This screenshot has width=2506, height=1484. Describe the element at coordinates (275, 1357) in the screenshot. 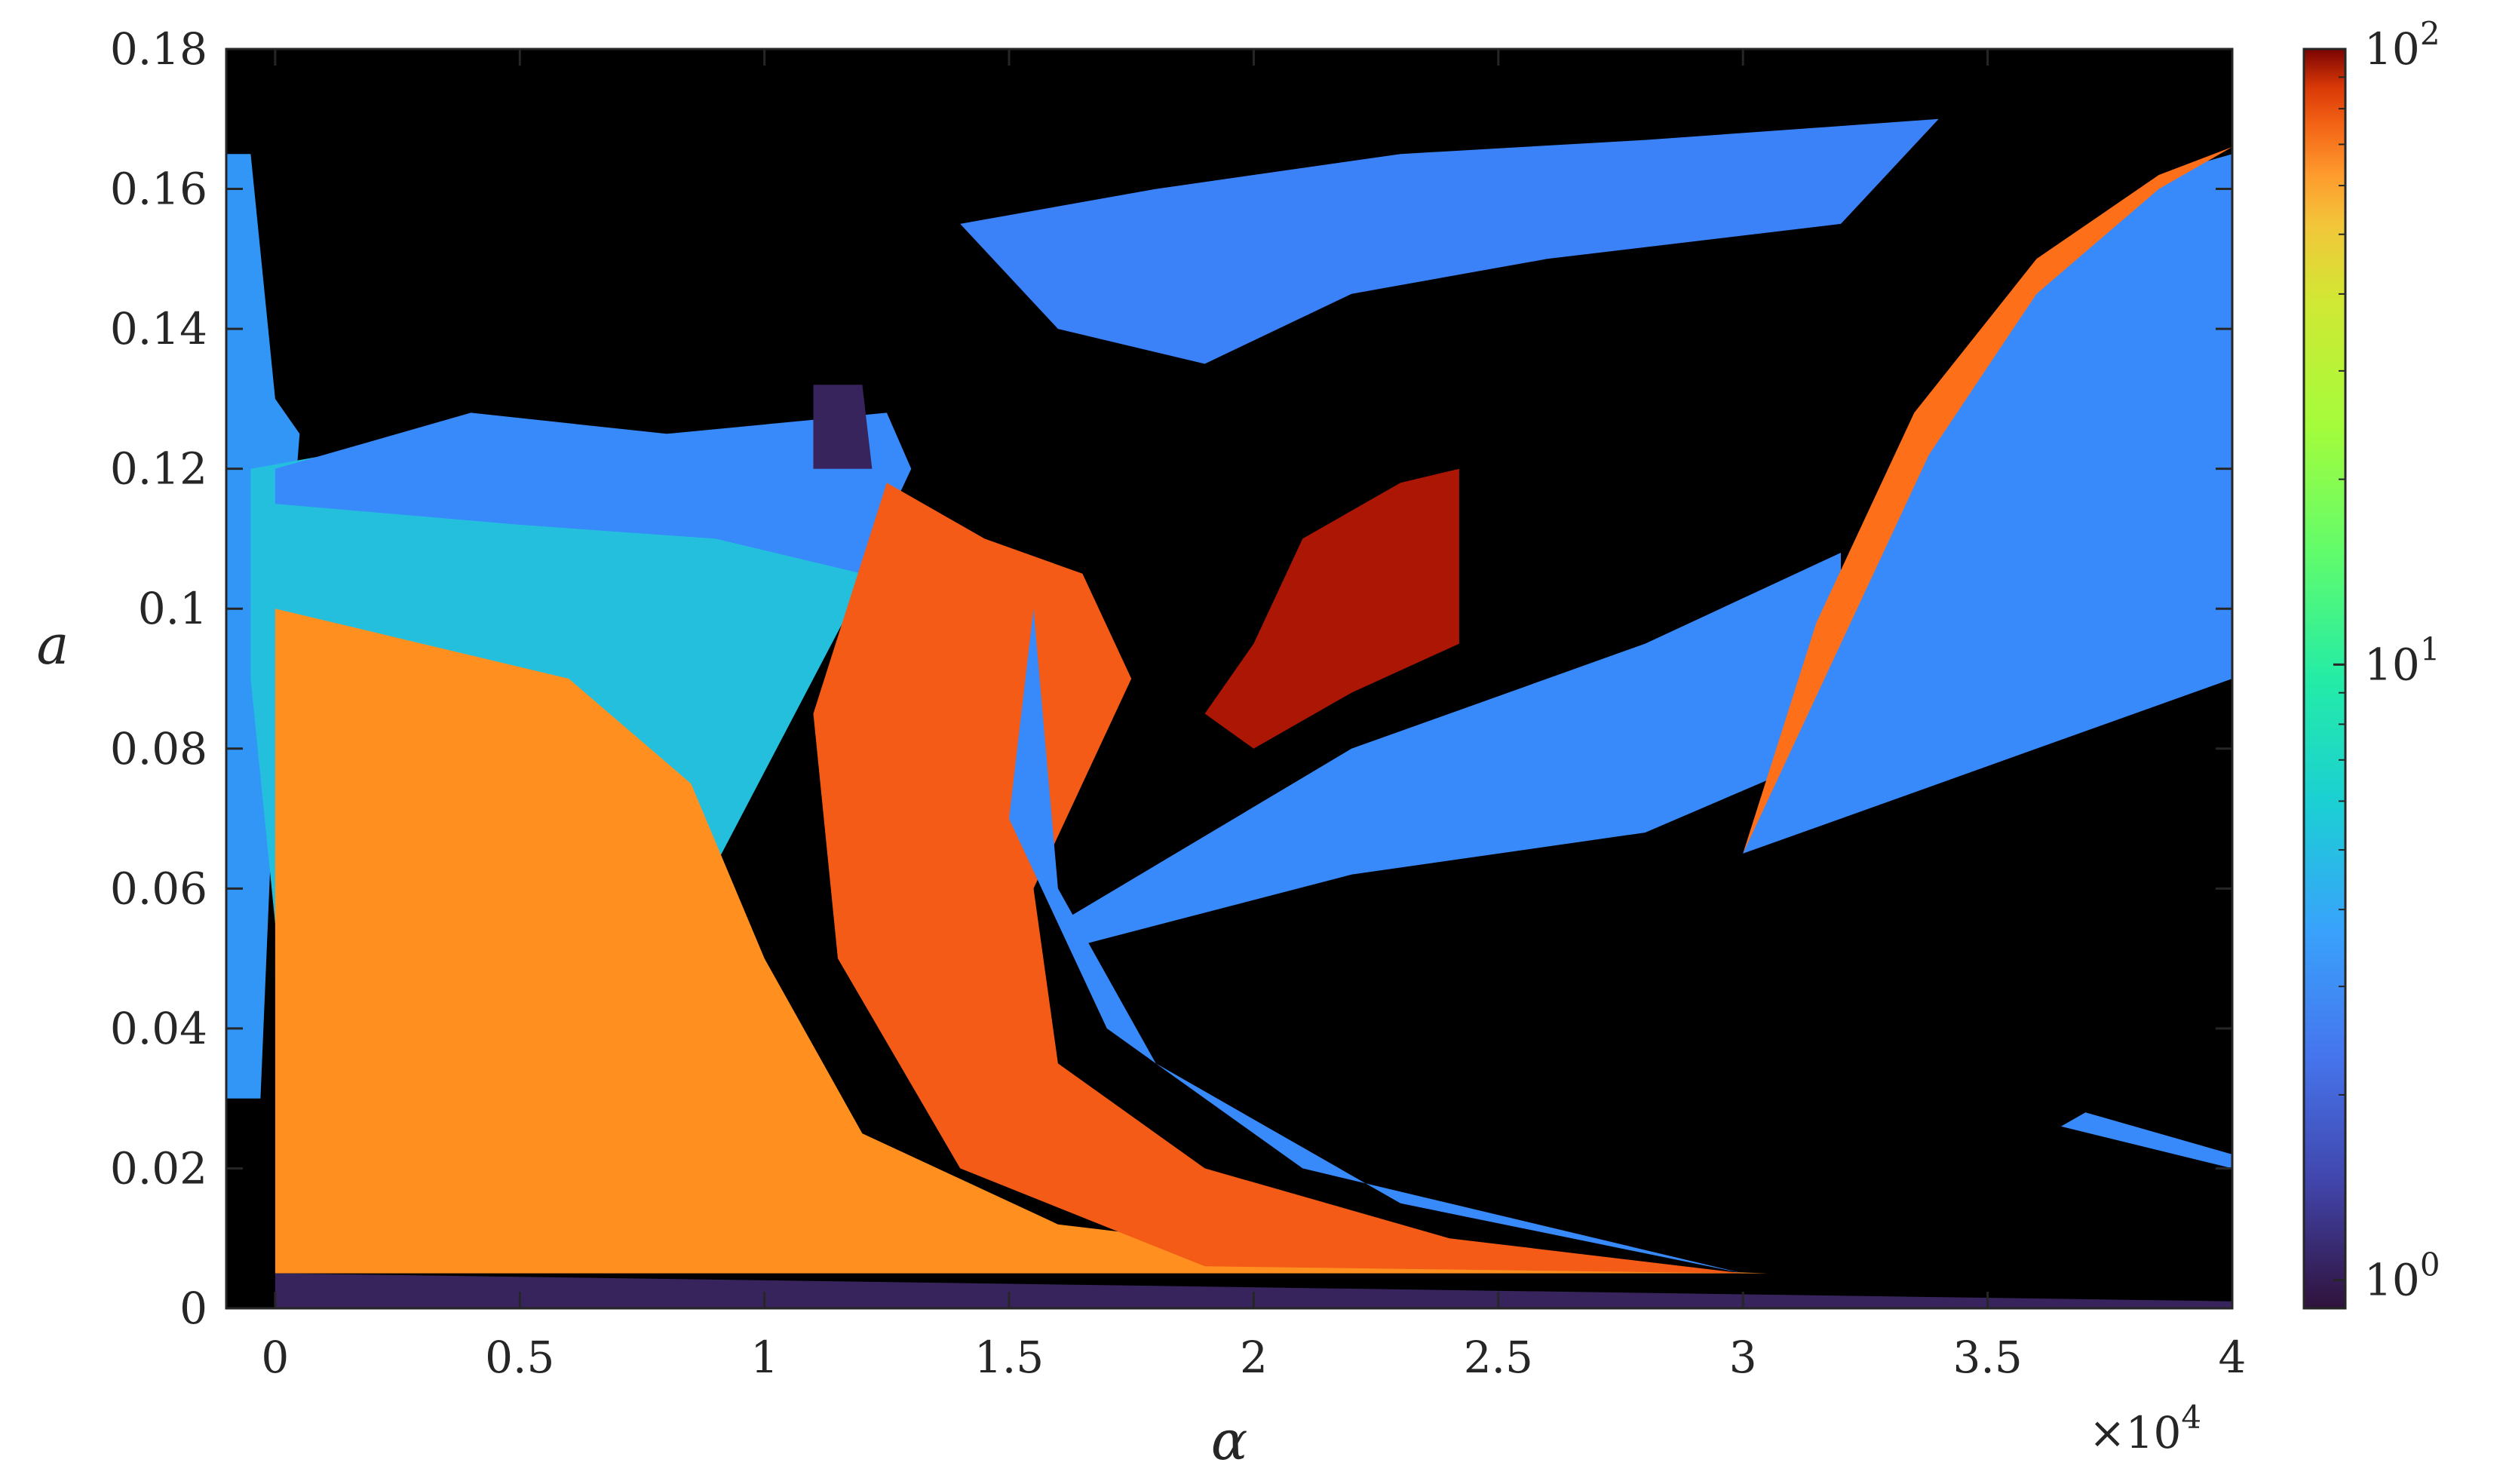

I see `x-tick-label: 0` at that location.